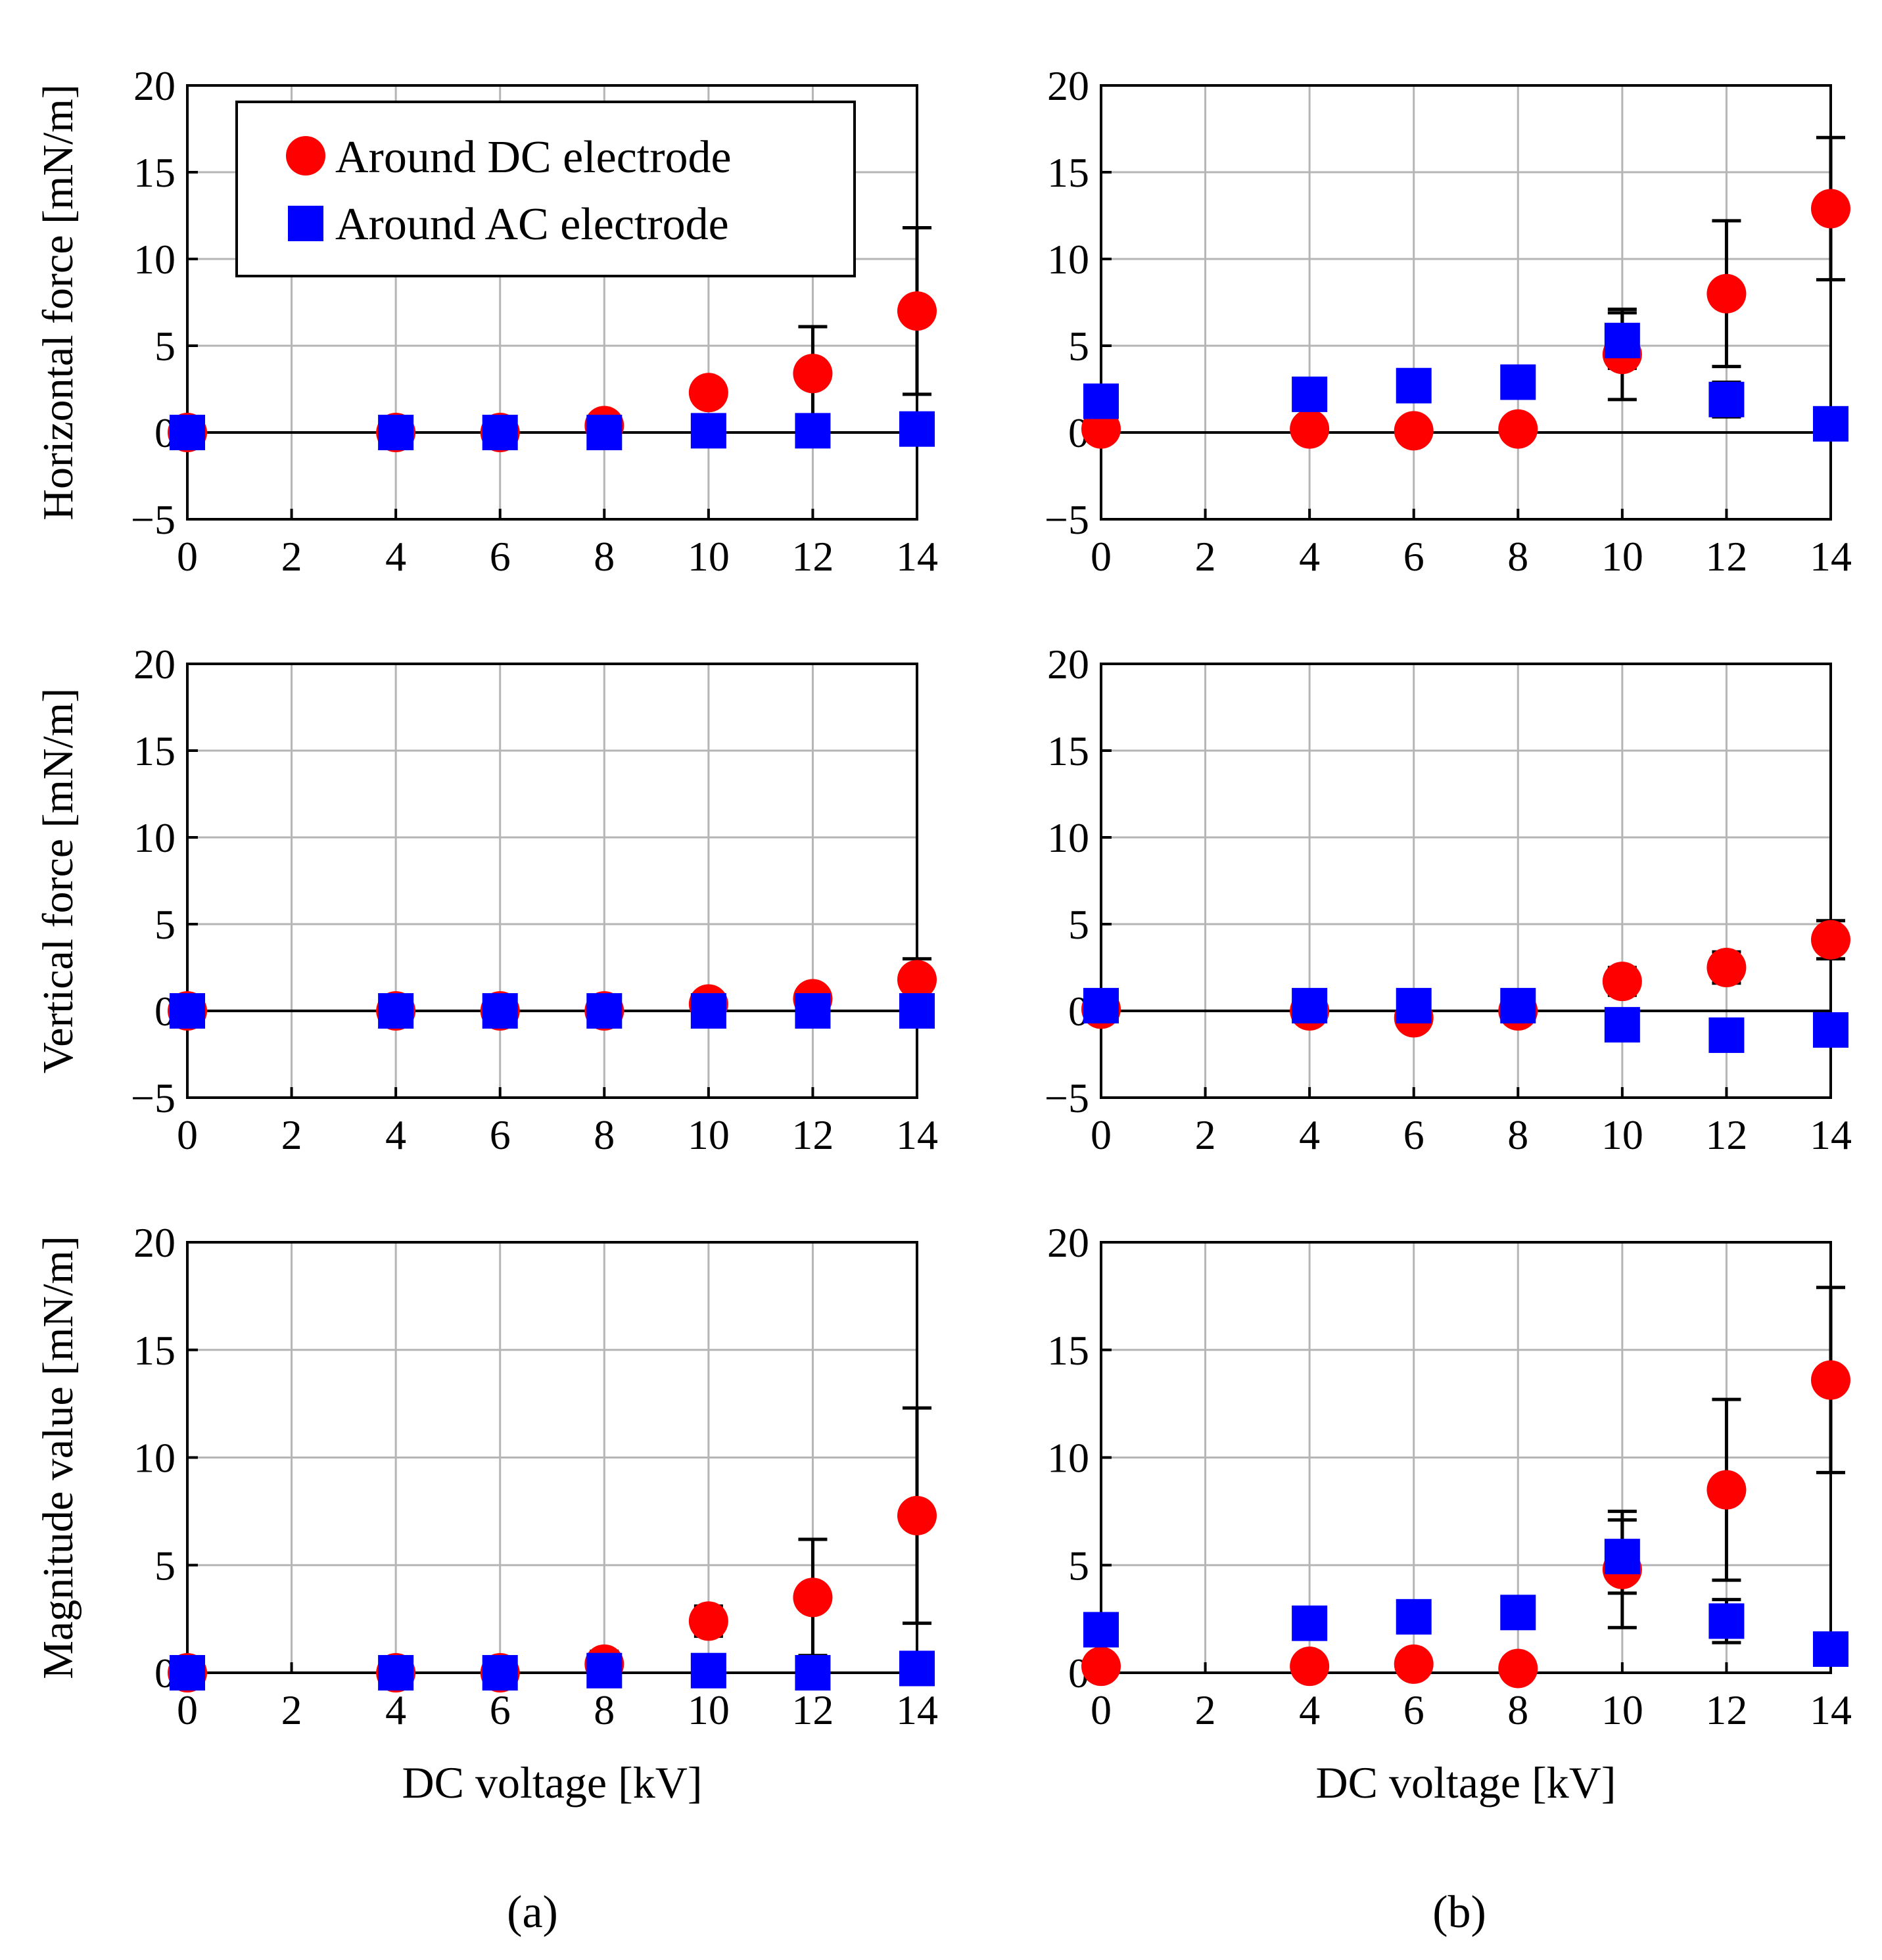 The image size is (1882, 1960). What do you see at coordinates (305, 155) in the screenshot?
I see `legend-dc-marker` at bounding box center [305, 155].